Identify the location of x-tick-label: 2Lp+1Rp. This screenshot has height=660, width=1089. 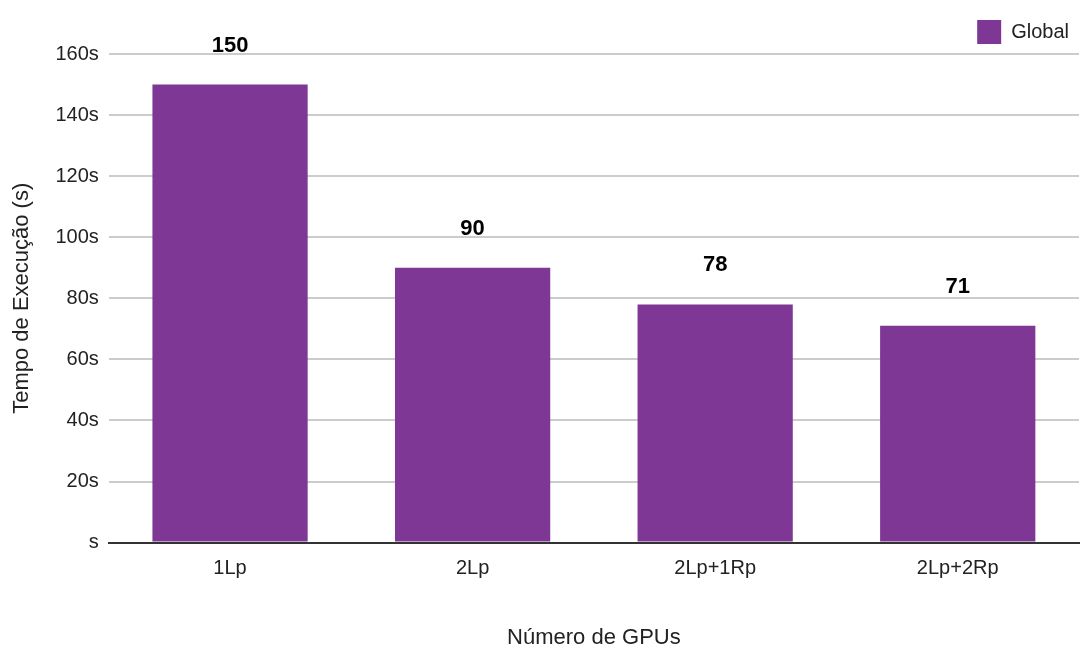
(715, 567).